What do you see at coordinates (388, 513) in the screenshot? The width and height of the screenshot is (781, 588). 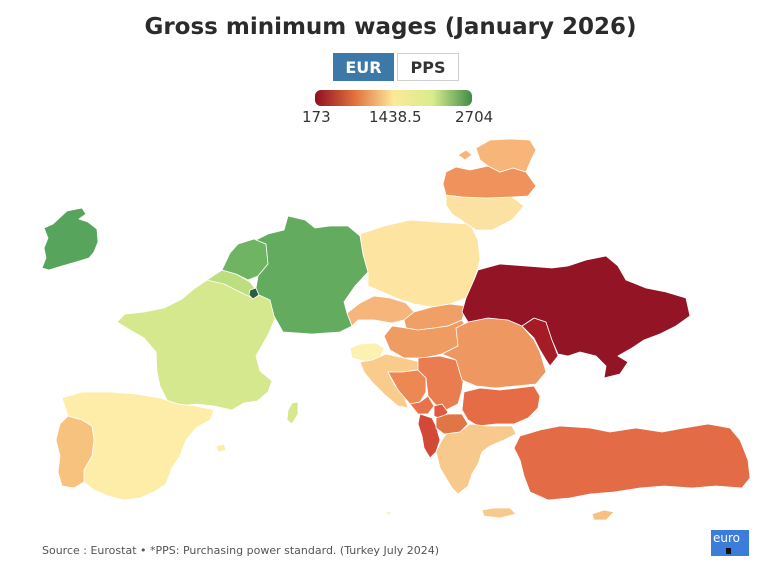 I see `country-malta` at bounding box center [388, 513].